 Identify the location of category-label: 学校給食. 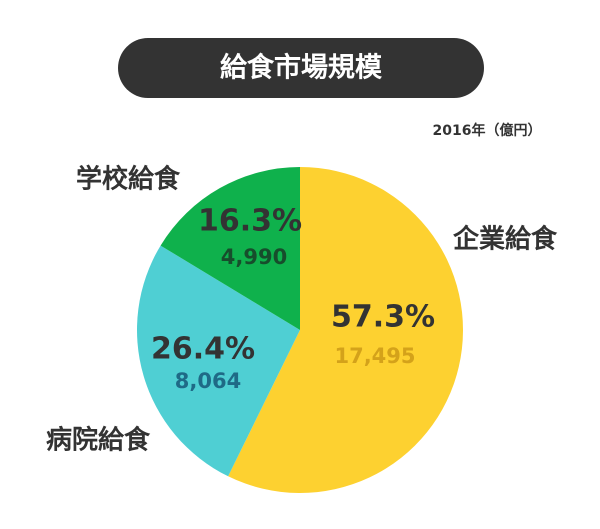
(128, 179).